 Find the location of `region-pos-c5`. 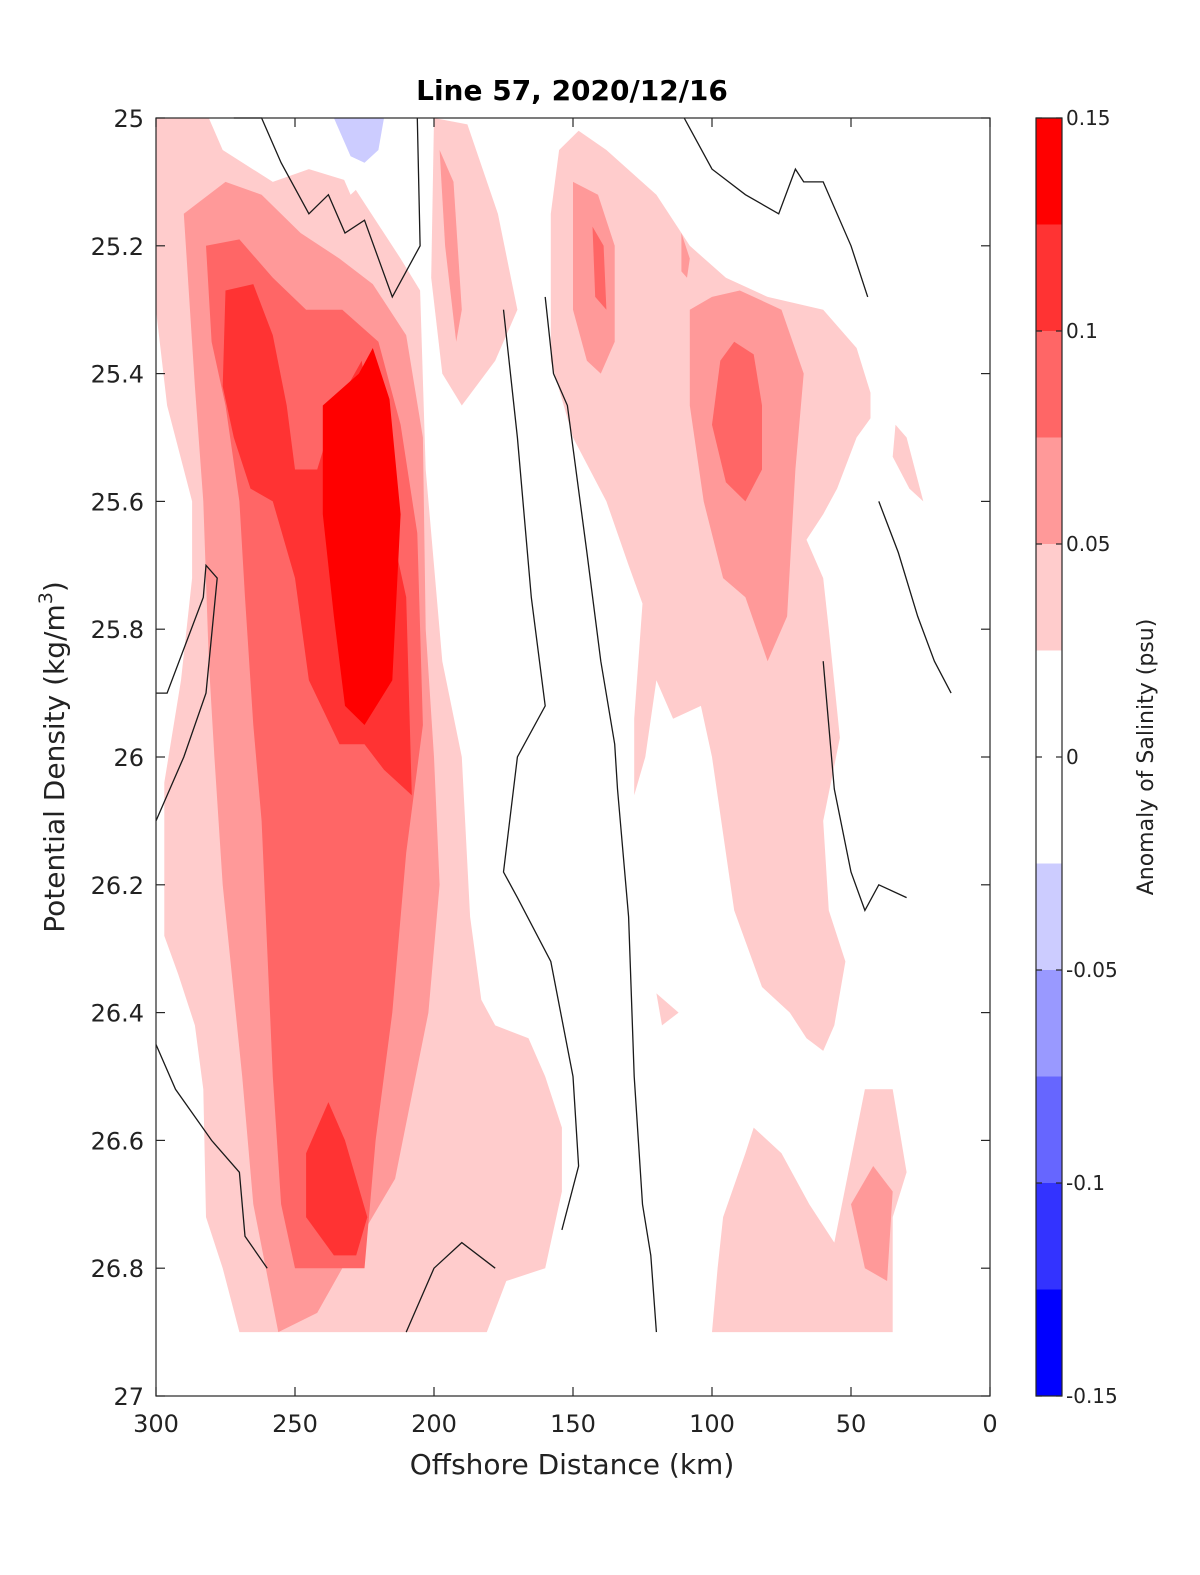

region-pos-c5 is located at coordinates (737, 421).